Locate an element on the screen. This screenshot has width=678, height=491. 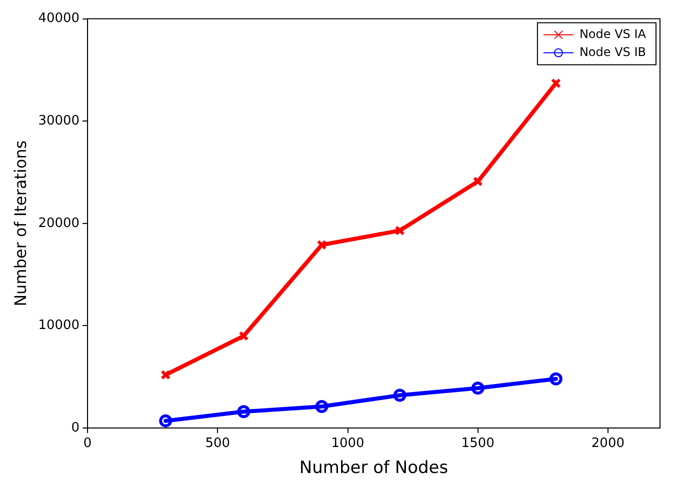
legend-label: Node VS IB is located at coordinates (612, 51).